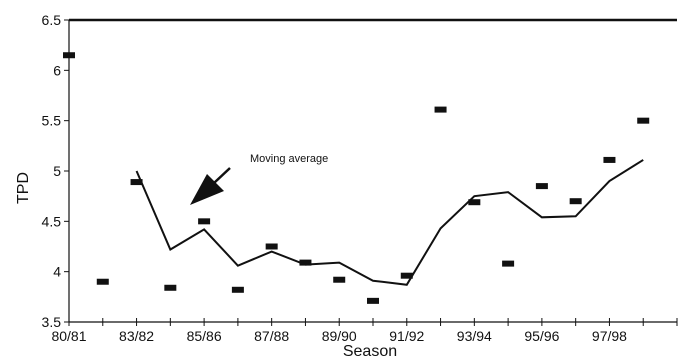 Image resolution: width=681 pixels, height=363 pixels. What do you see at coordinates (52, 322) in the screenshot?
I see `y-tick-label: 3.5` at bounding box center [52, 322].